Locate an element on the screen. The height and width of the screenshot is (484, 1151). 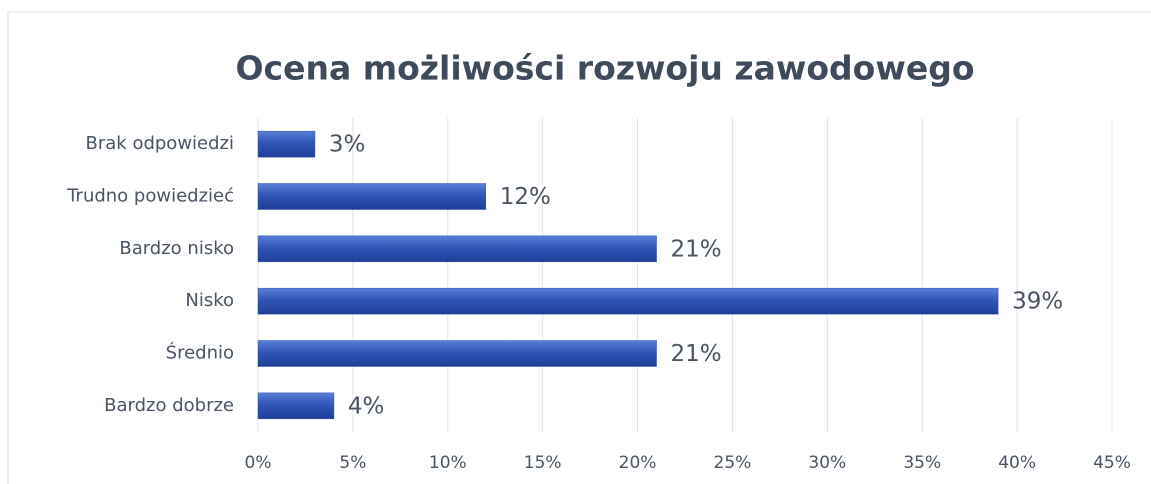
x-tick-label: 25% is located at coordinates (733, 463).